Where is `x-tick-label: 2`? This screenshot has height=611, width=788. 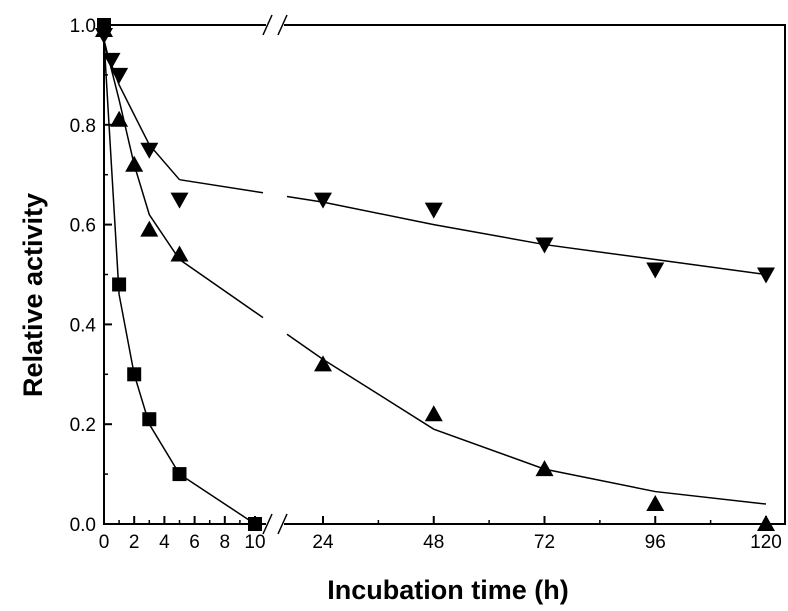 x-tick-label: 2 is located at coordinates (134, 542).